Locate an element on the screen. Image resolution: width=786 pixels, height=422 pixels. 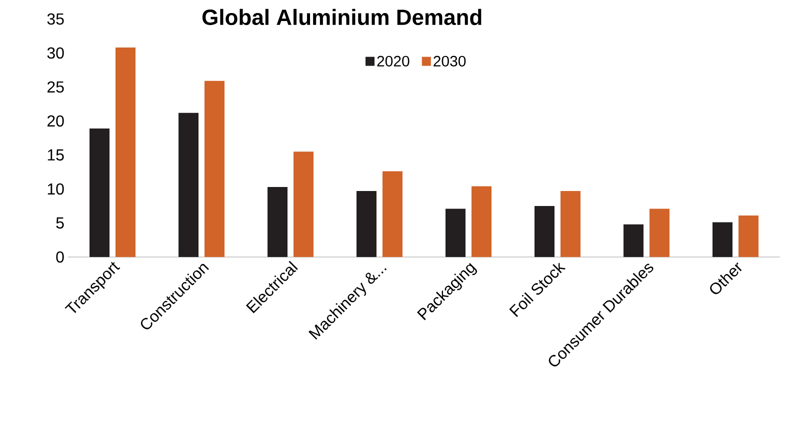
y-tick-label: 35 is located at coordinates (55, 19).